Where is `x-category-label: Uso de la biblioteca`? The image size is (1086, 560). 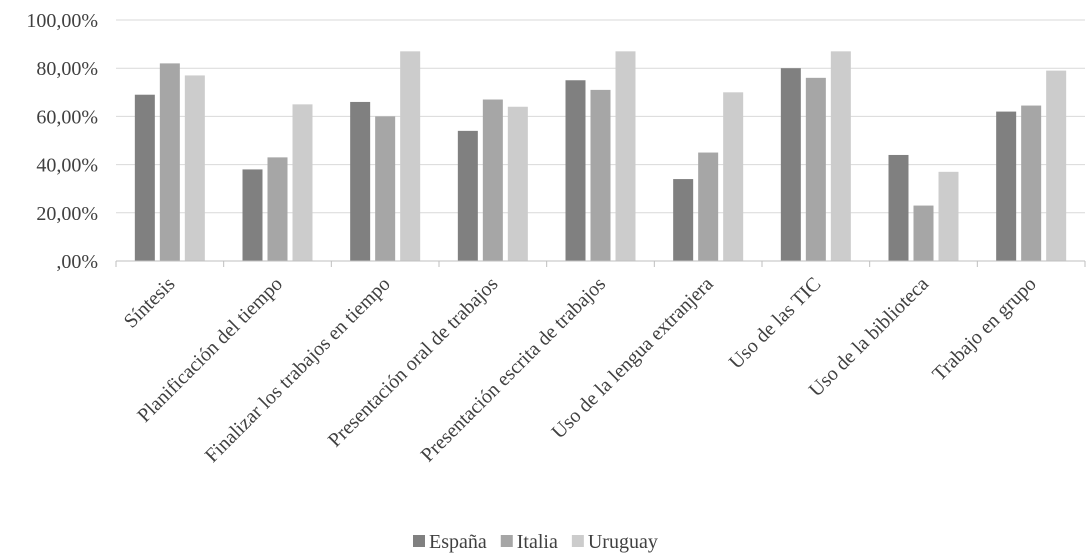
x-category-label: Uso de la biblioteca is located at coordinates (869, 337).